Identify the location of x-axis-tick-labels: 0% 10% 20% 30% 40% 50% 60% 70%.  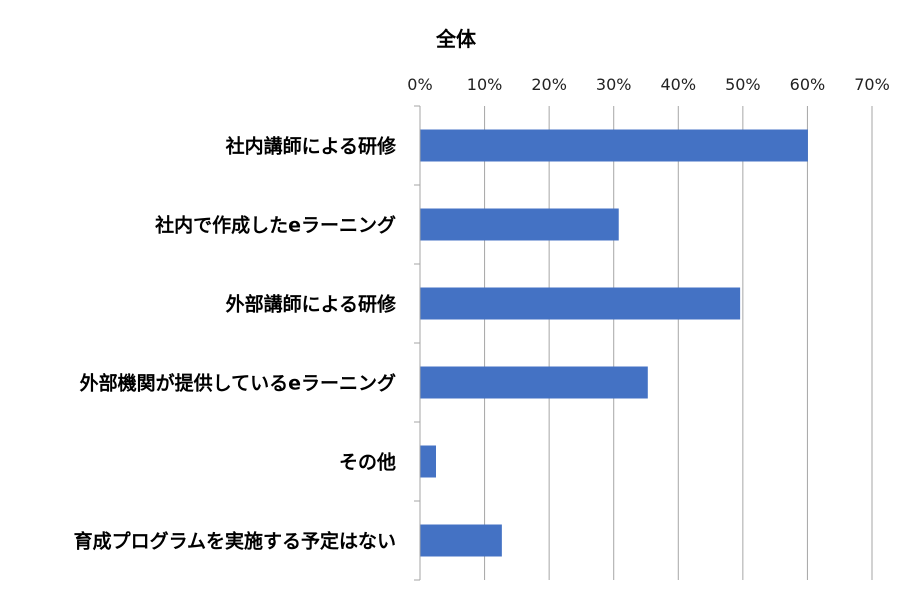
(648, 84).